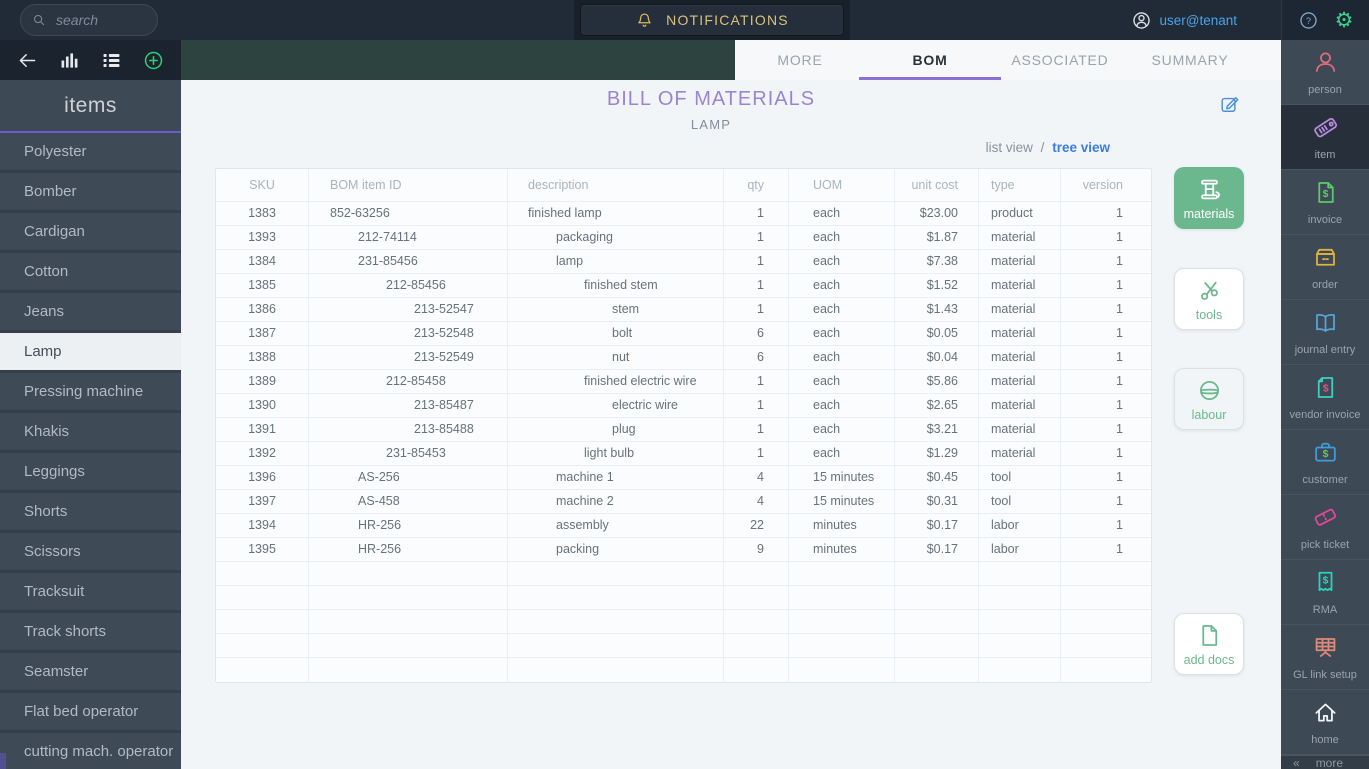 The width and height of the screenshot is (1369, 769). I want to click on sidebar-item-cotton: Cotton, so click(90, 273).